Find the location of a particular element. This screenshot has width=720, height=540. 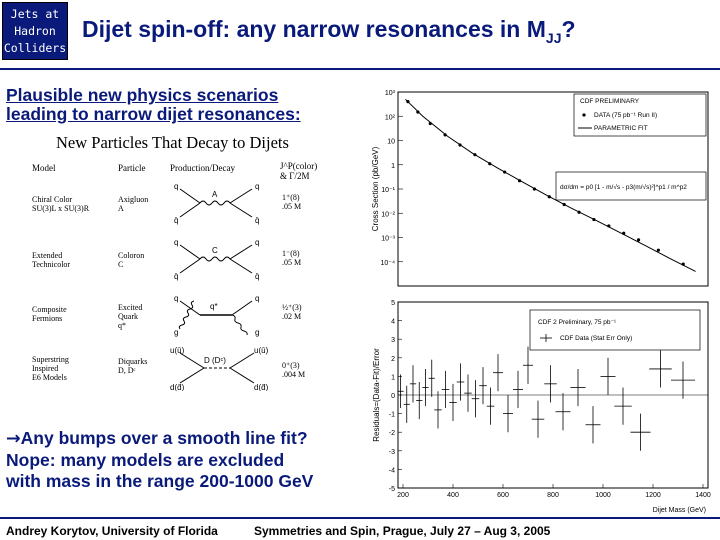

row-properties: 1⁺(8) .05 M is located at coordinates (292, 202).